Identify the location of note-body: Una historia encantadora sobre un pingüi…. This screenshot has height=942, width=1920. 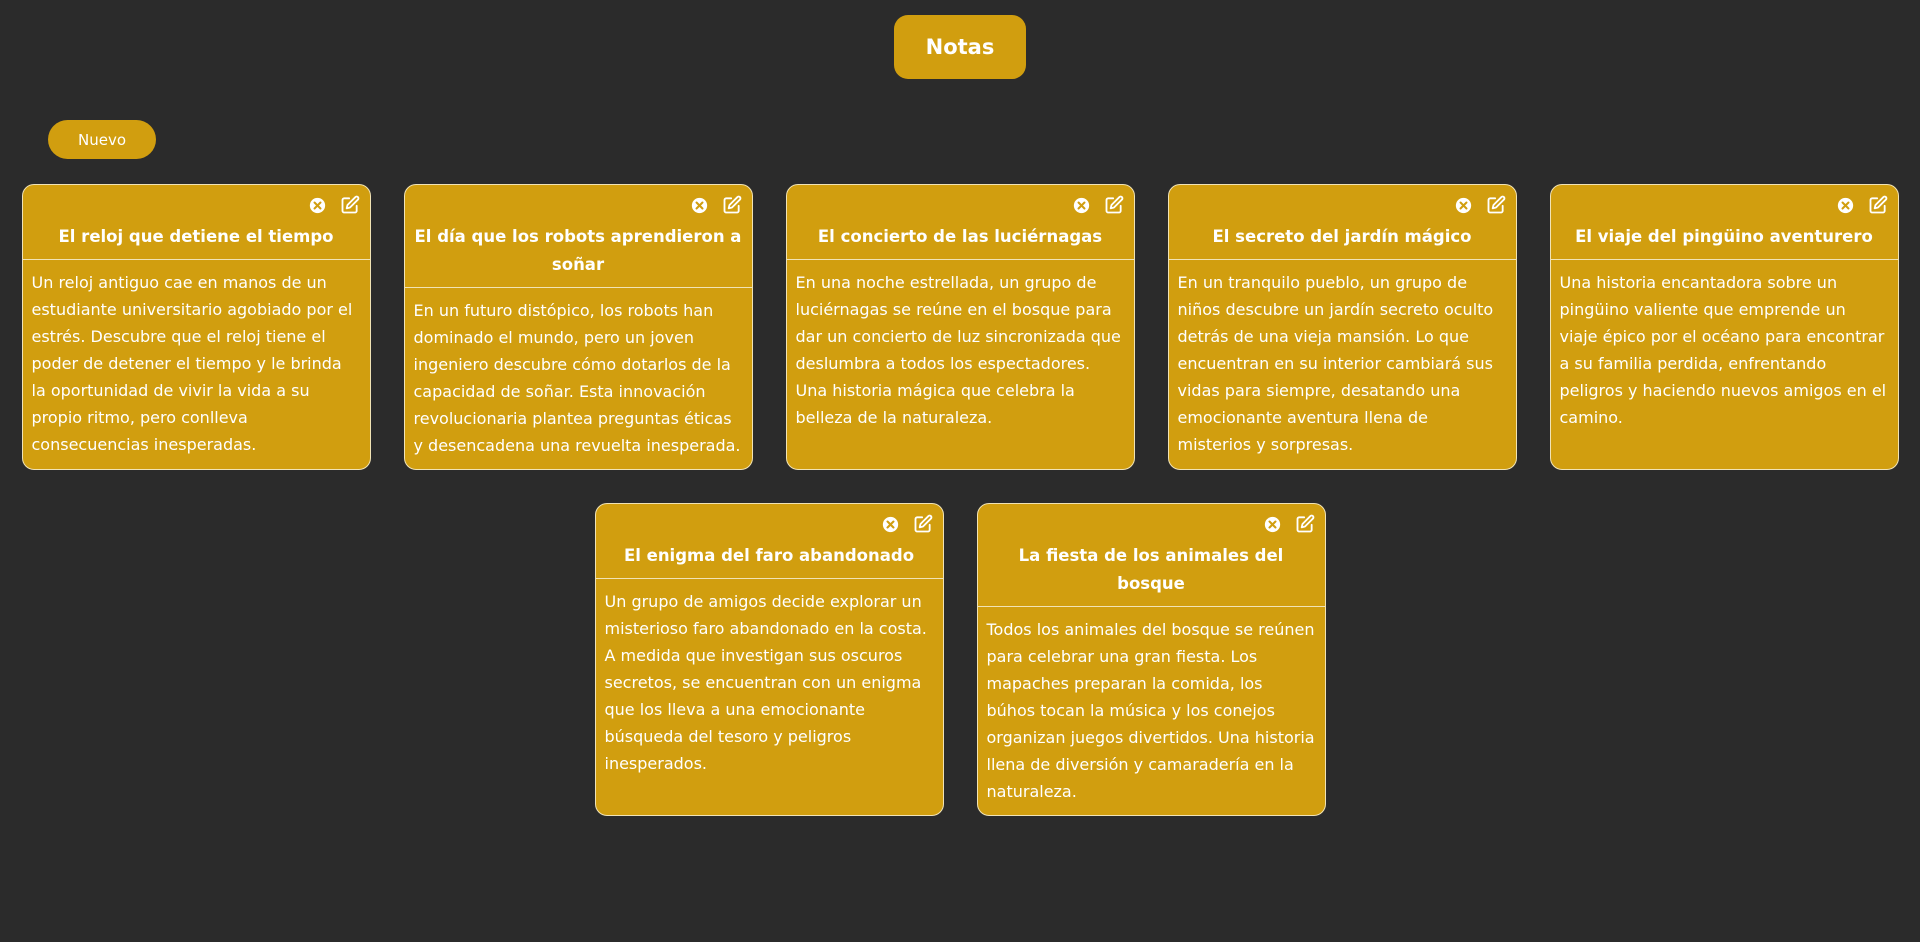
(1723, 350).